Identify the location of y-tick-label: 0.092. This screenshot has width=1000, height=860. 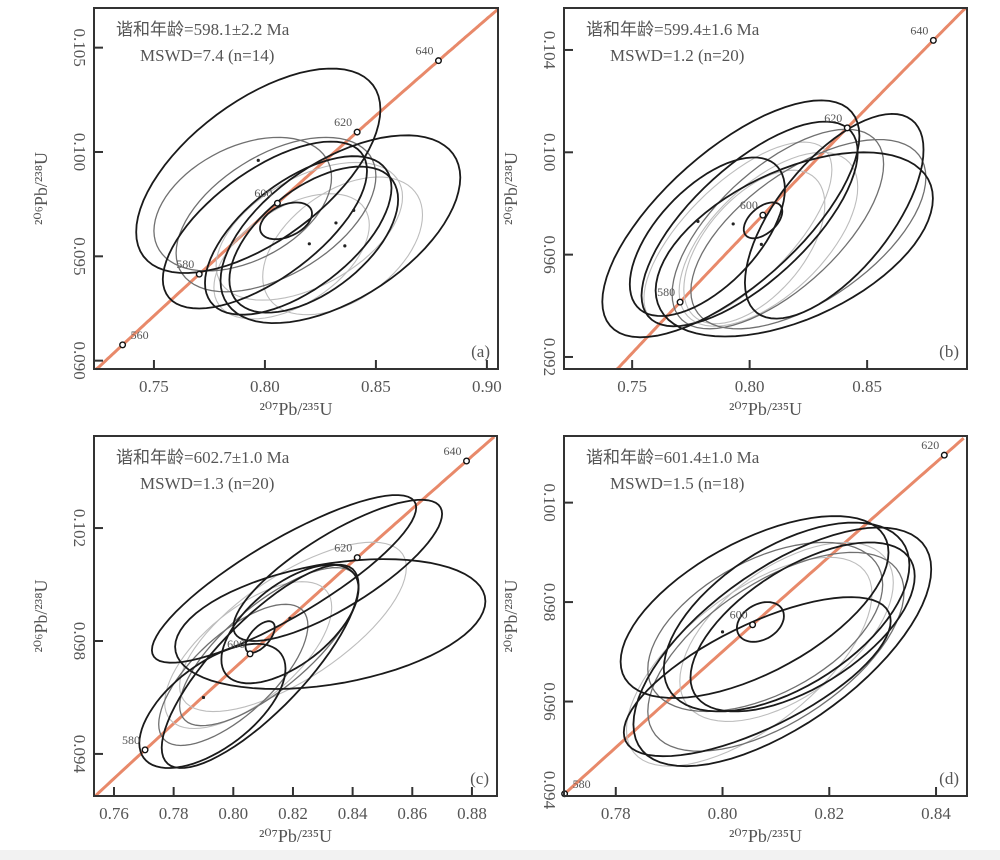
(549, 357).